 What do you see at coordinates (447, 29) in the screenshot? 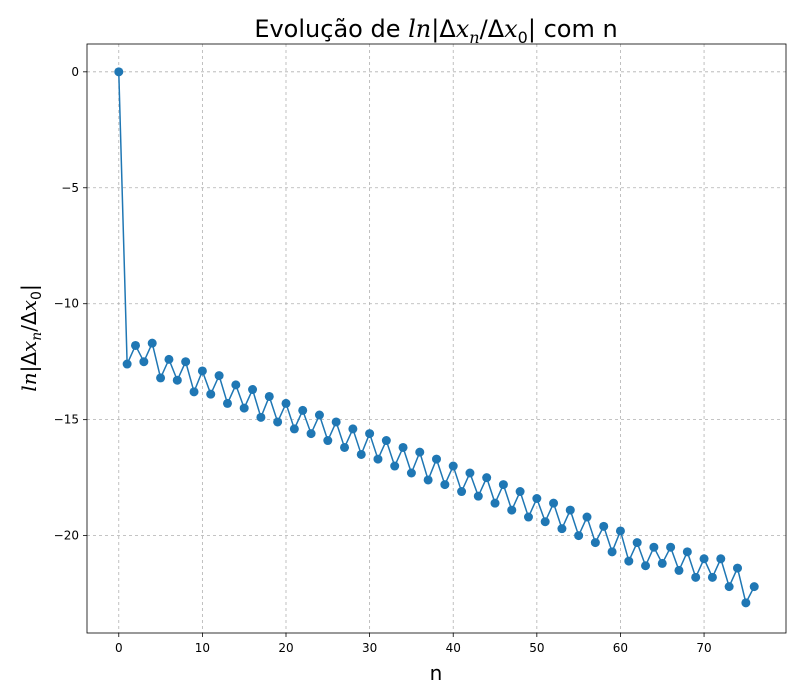
I see `title-math-delta-1: Δ` at bounding box center [447, 29].